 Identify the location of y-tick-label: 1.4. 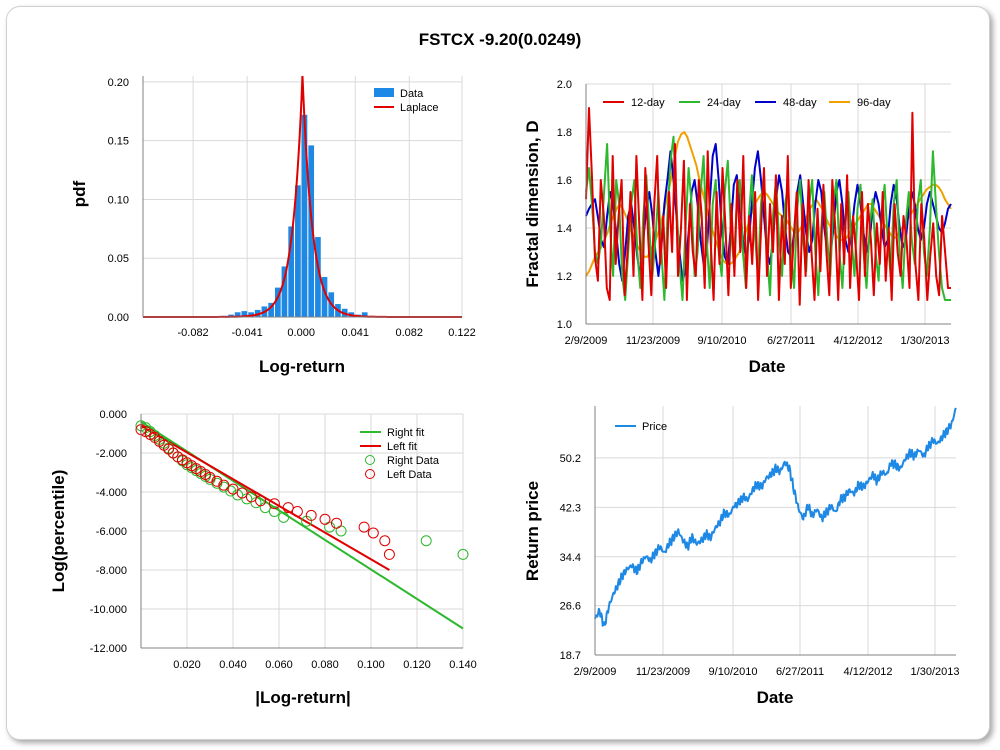
(564, 229).